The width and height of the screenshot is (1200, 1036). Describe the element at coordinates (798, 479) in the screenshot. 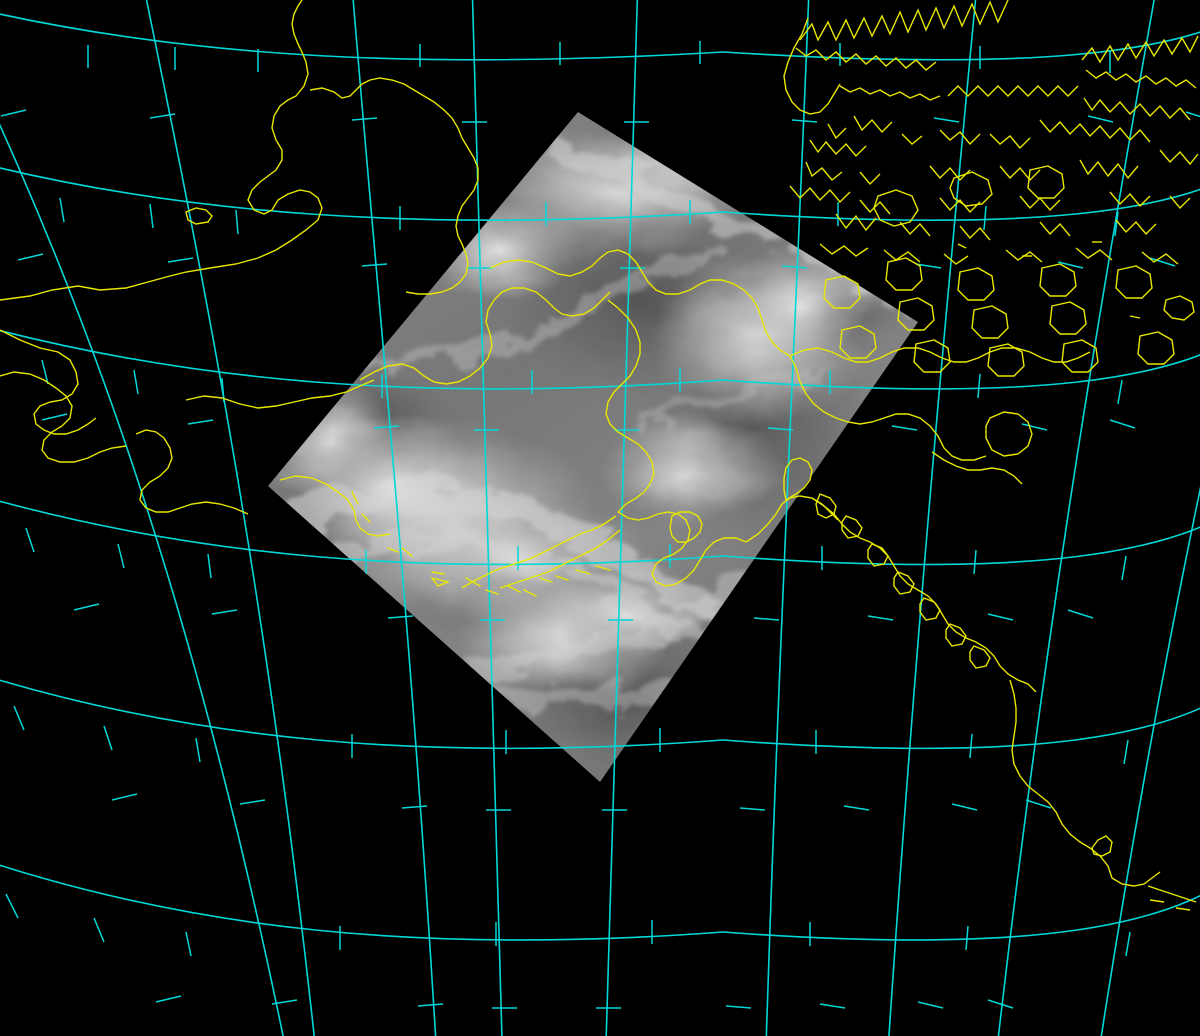

I see `coastline-sealaska` at that location.